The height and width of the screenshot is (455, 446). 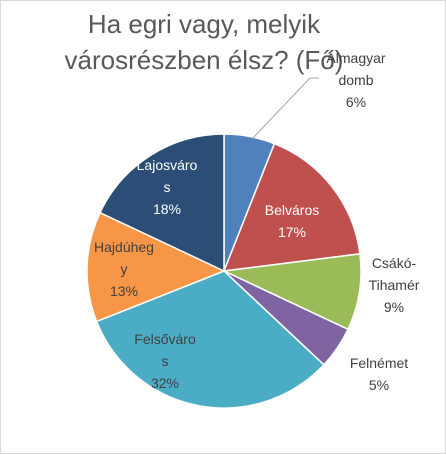 What do you see at coordinates (204, 60) in the screenshot?
I see `chart-title-line-2: városrészben élsz? (Fő)` at bounding box center [204, 60].